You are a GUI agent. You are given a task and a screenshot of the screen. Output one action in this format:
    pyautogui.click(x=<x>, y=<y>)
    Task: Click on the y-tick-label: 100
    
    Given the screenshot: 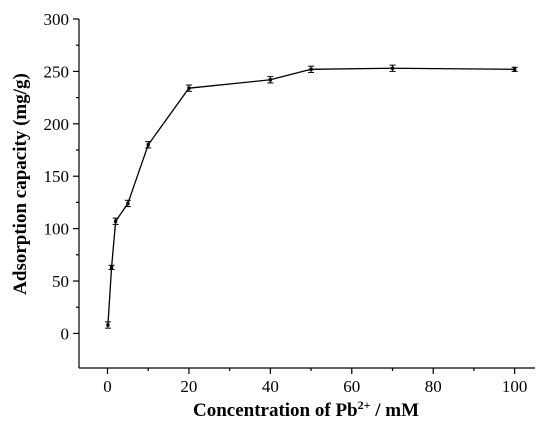 What is the action you would take?
    pyautogui.click(x=57, y=229)
    